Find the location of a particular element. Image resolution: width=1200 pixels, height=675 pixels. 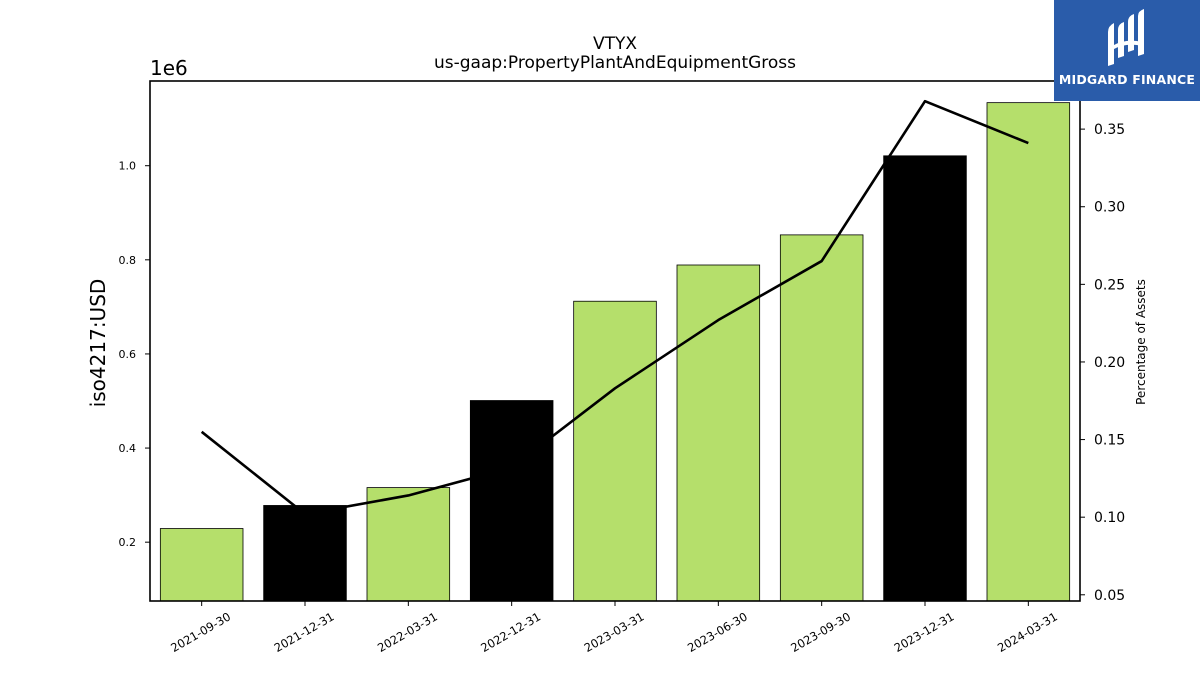

x-tick-label: 2023-06-30 is located at coordinates (717, 632).